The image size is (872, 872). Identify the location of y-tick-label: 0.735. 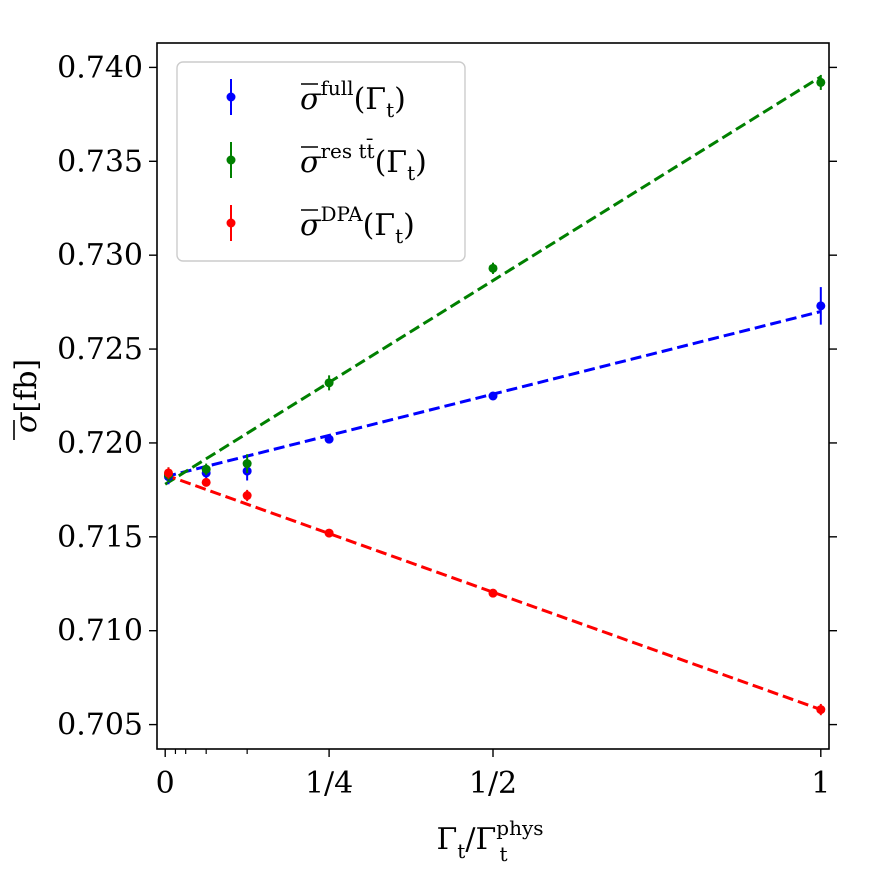
(100, 161).